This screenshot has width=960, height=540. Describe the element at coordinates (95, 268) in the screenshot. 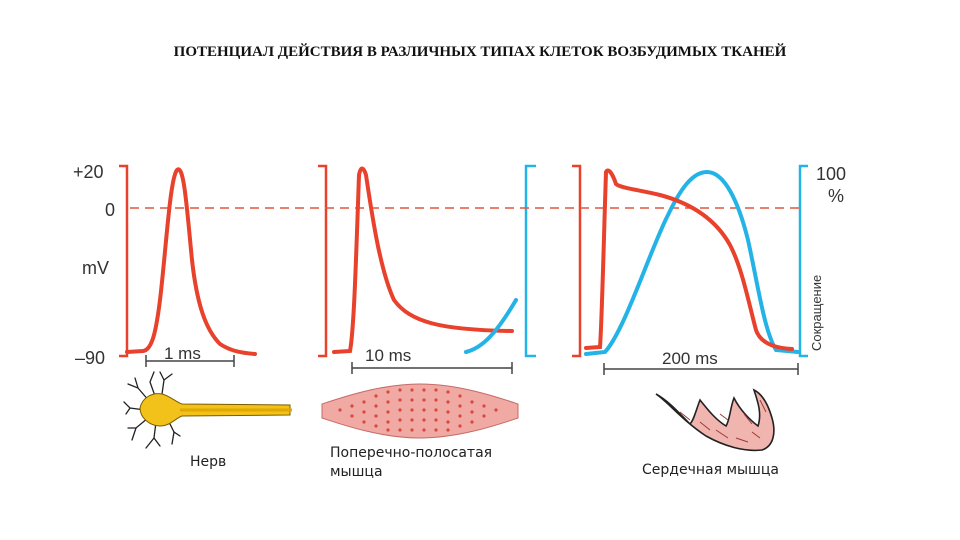

I see `unit-label-mv: mV` at that location.